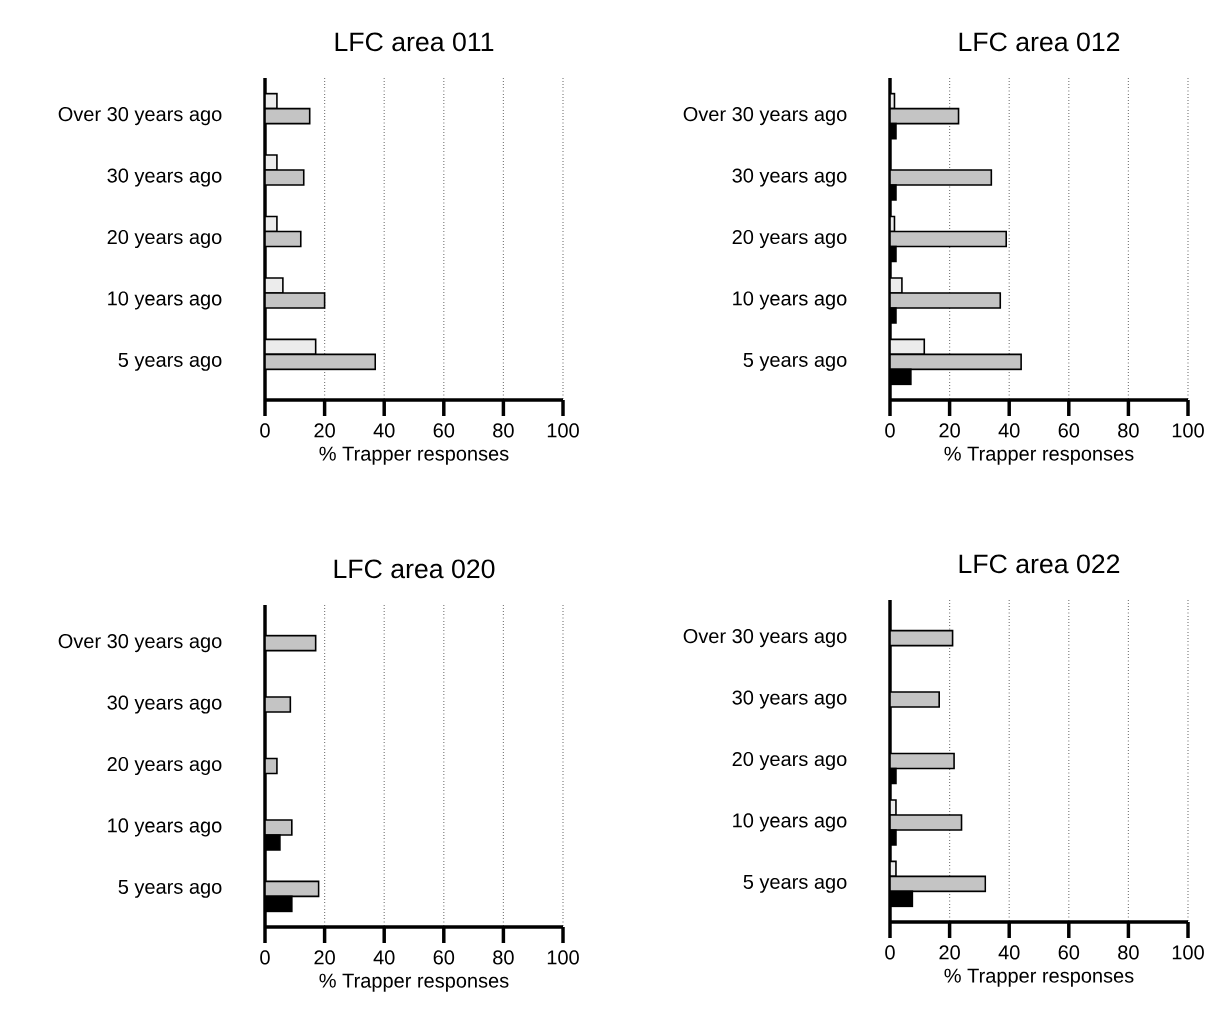 The height and width of the screenshot is (1028, 1214). I want to click on chart-title: LFC area 022, so click(1039, 564).